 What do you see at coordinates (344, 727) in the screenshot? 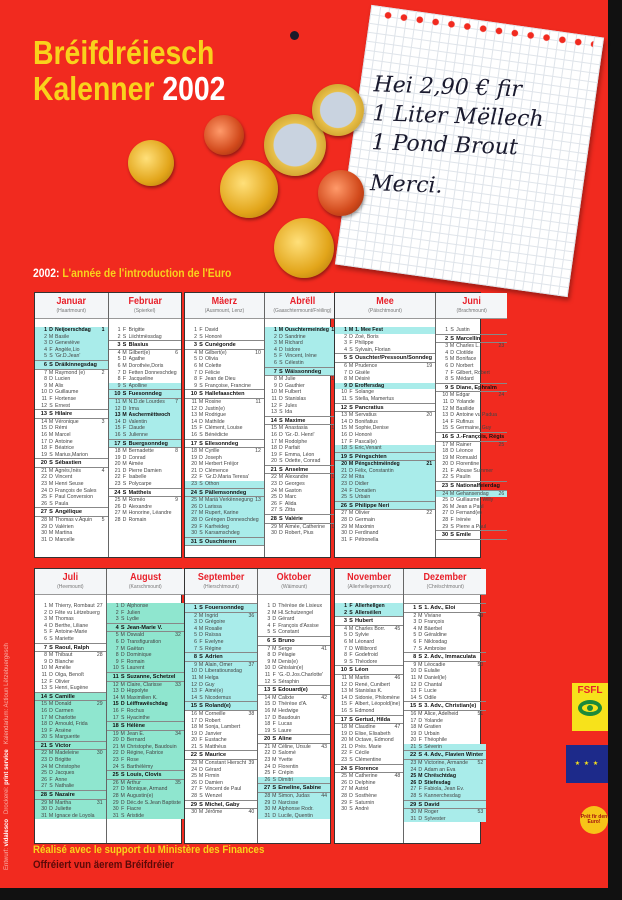
I see `day-number: 18` at bounding box center [344, 727].